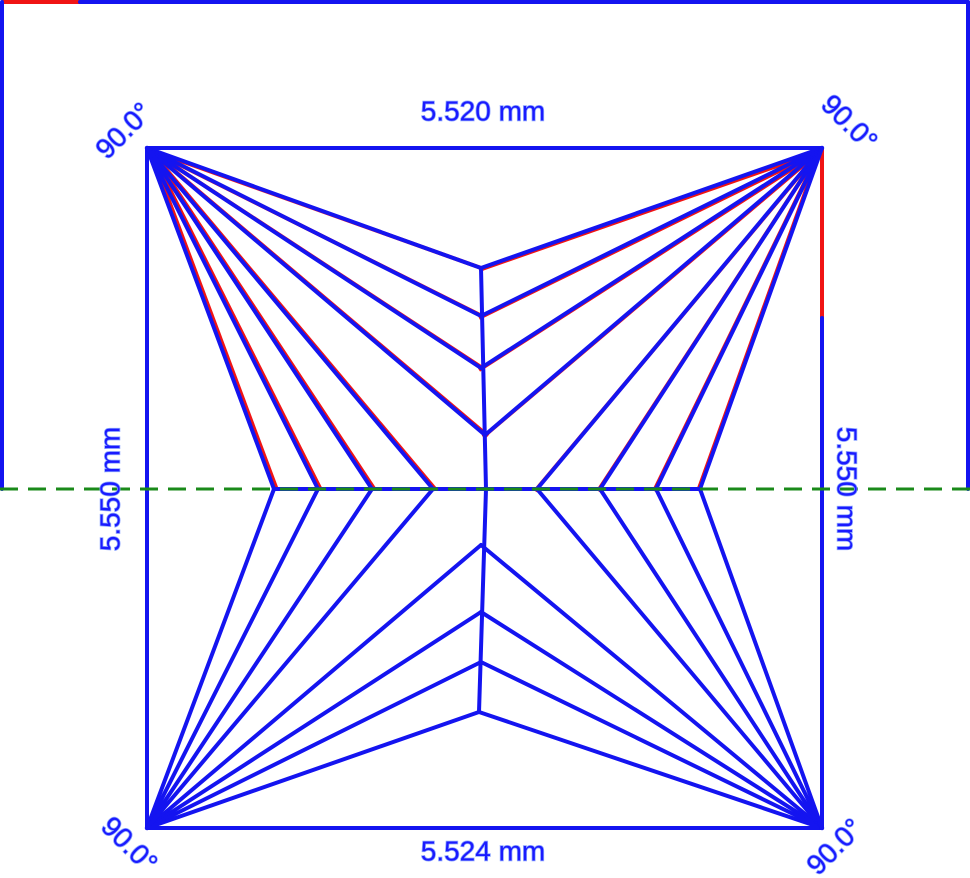 This screenshot has height=878, width=970. I want to click on dimension-right: 5.550 mm, so click(847, 489).